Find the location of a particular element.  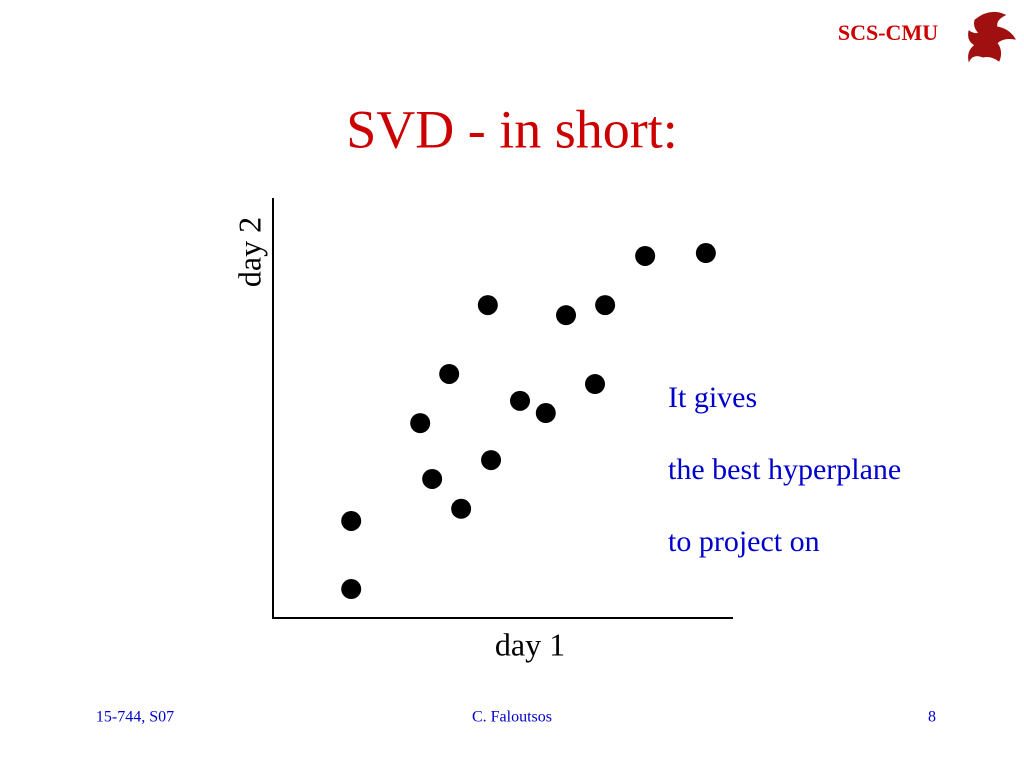

footer-author: C. Faloutsos is located at coordinates (512, 717).